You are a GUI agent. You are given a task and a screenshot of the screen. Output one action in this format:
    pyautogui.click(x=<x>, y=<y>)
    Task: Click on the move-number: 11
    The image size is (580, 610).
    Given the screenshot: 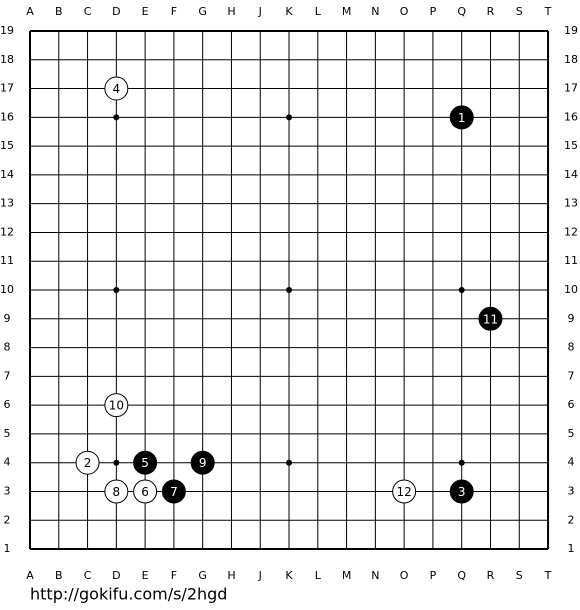 What is the action you would take?
    pyautogui.click(x=490, y=319)
    